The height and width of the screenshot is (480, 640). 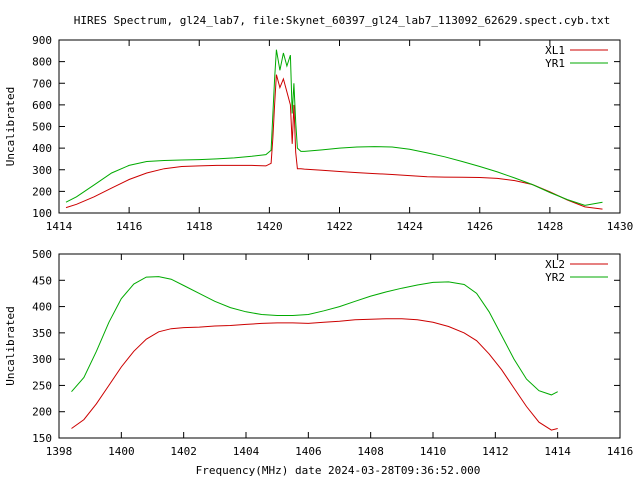 What do you see at coordinates (433, 451) in the screenshot?
I see `x-tick-label: 1410` at bounding box center [433, 451].